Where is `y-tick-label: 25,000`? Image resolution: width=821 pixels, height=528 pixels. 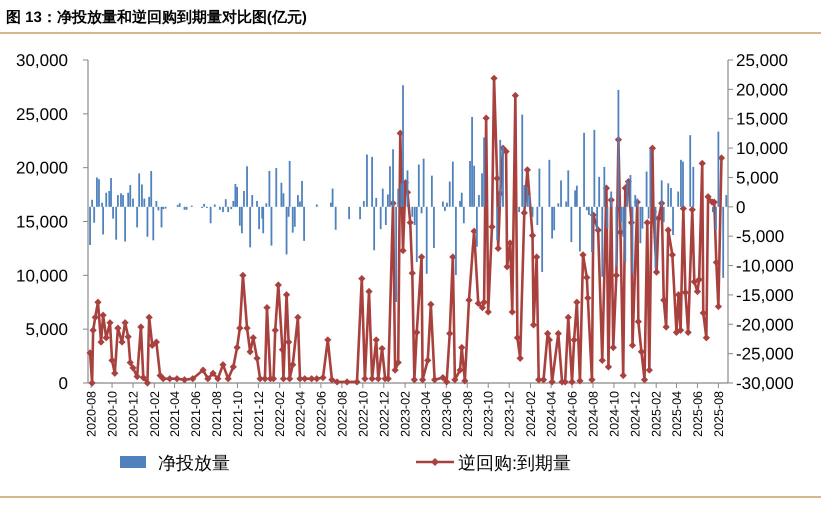
y-tick-label: 25,000 is located at coordinates (42, 114).